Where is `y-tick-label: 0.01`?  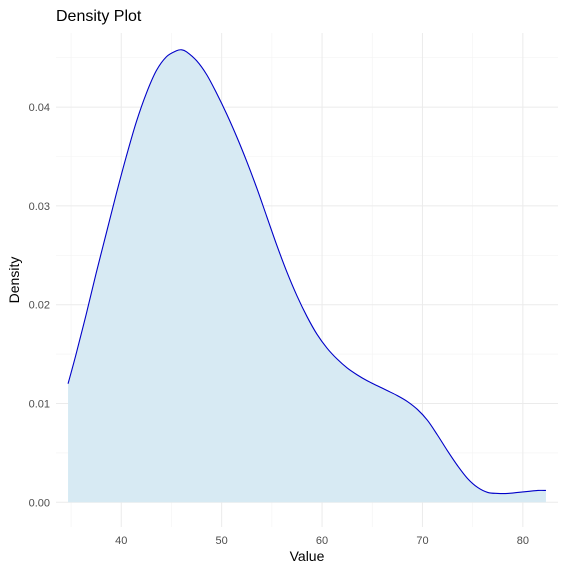 y-tick-label: 0.01 is located at coordinates (39, 405).